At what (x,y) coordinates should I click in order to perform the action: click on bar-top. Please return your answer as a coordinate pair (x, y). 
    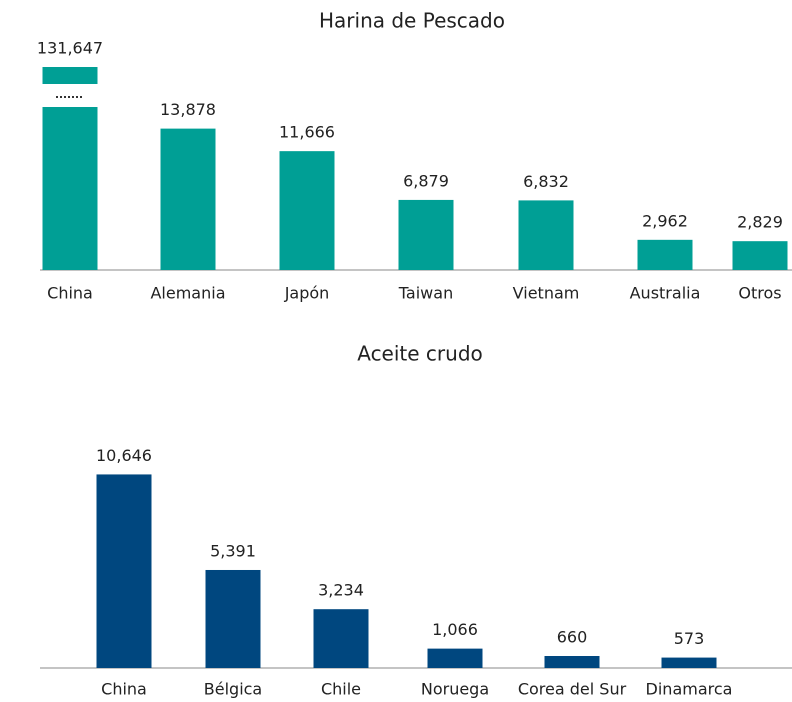
    Looking at the image, I should click on (70, 75).